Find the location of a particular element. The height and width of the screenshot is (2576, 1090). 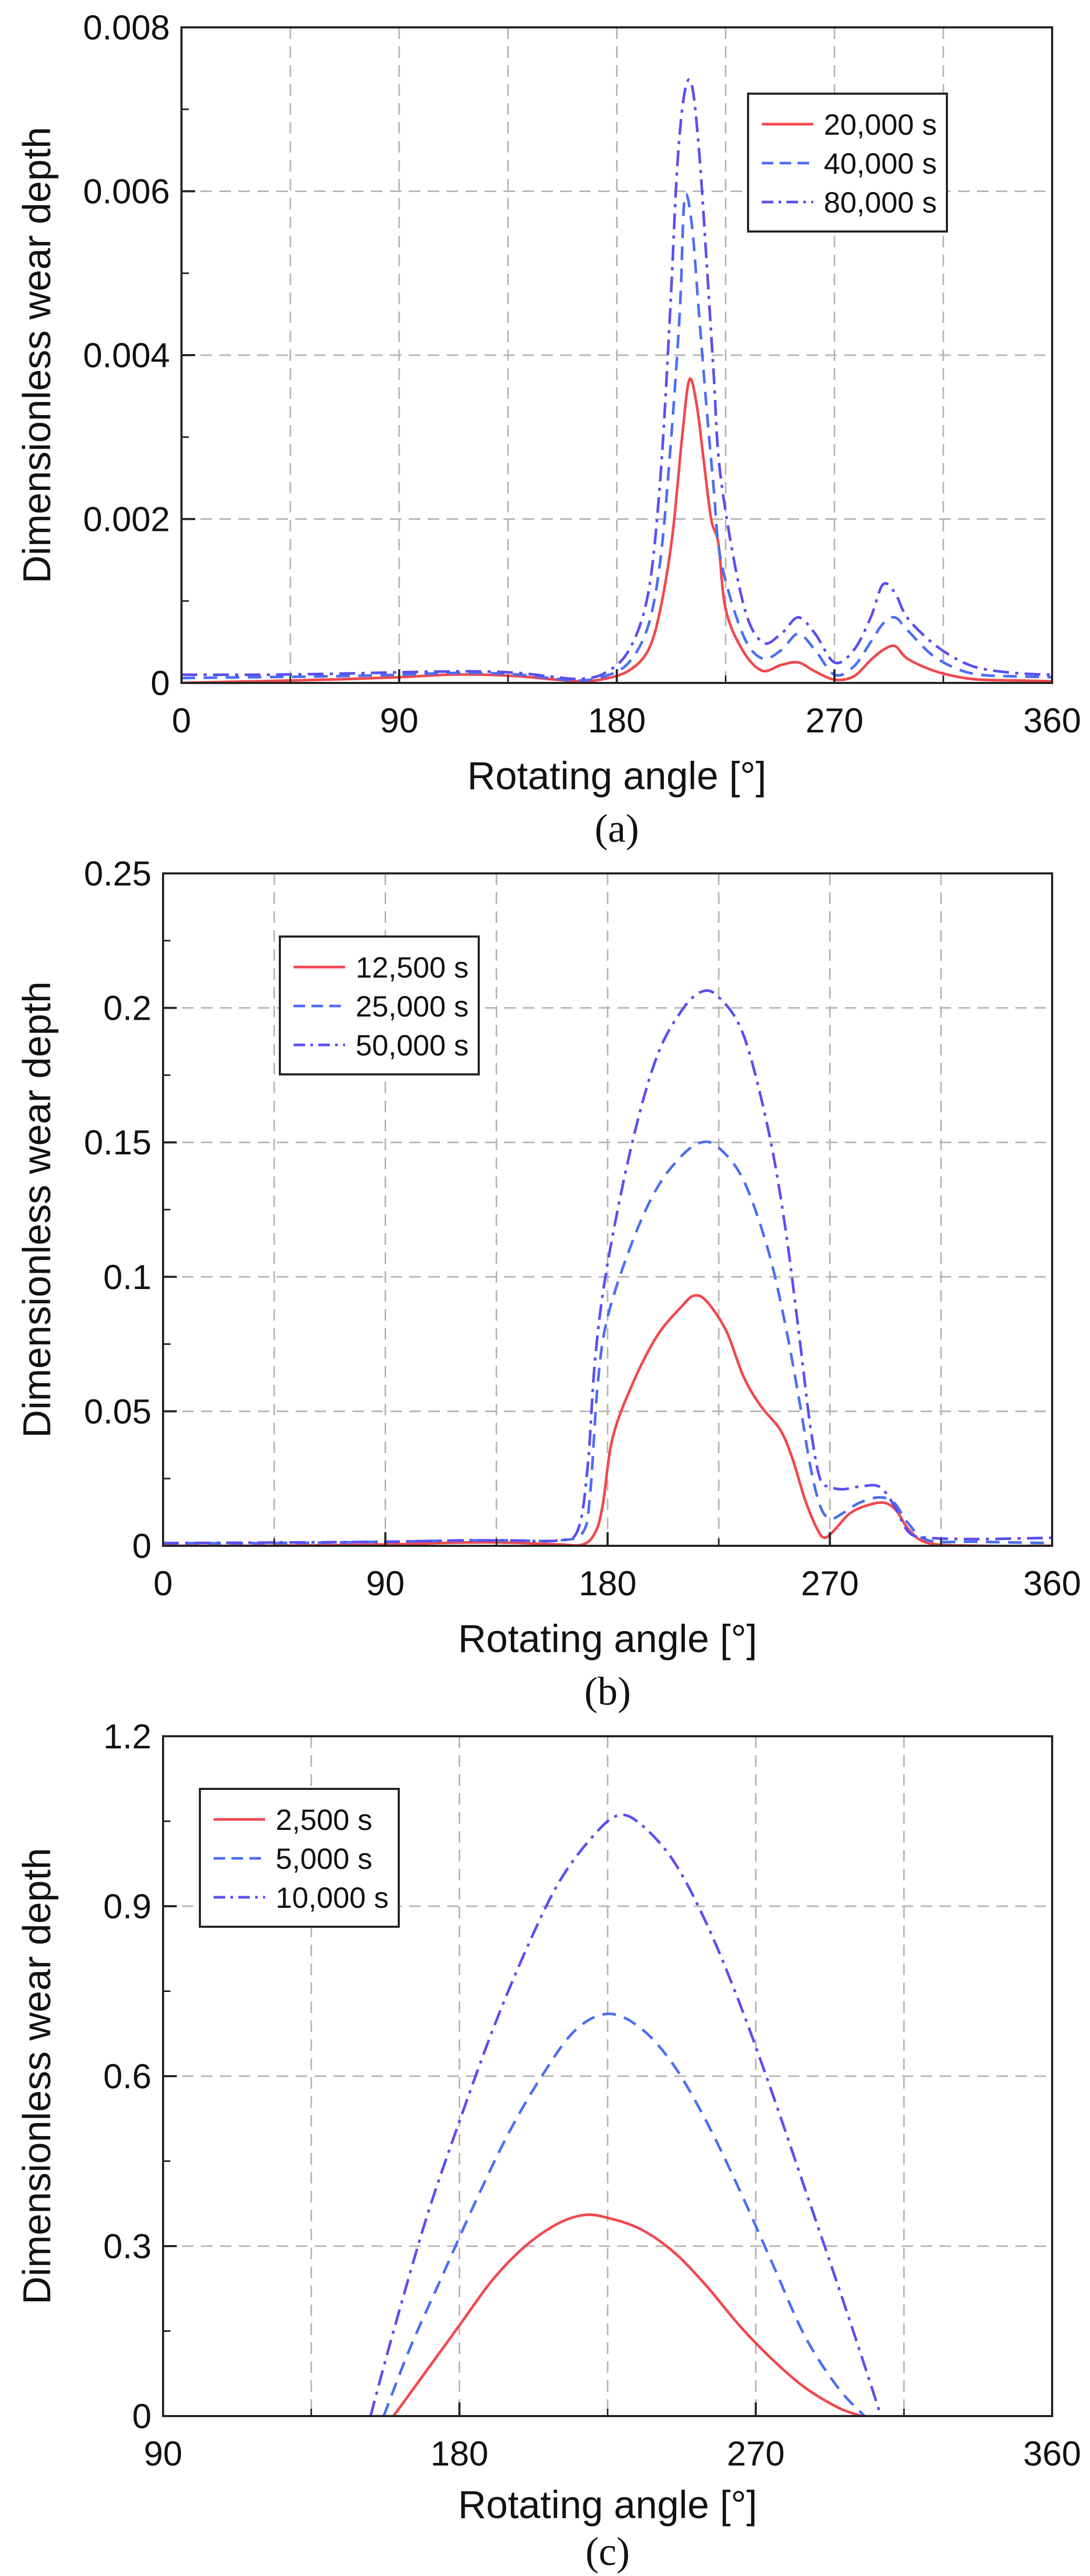

y-tick-label: 0.2 is located at coordinates (127, 1009).